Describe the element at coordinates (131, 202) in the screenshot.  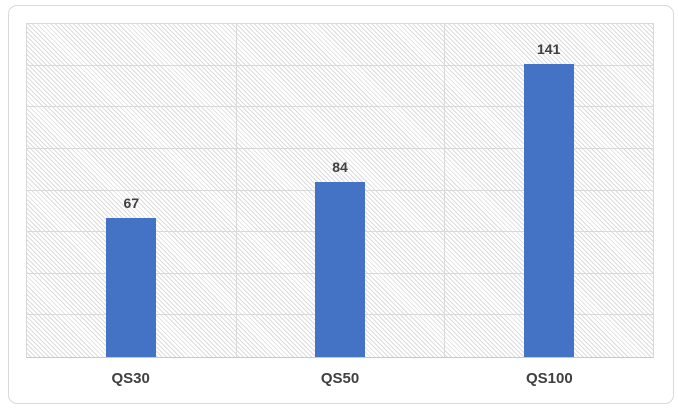
I see `data-label-qs30: 67` at that location.